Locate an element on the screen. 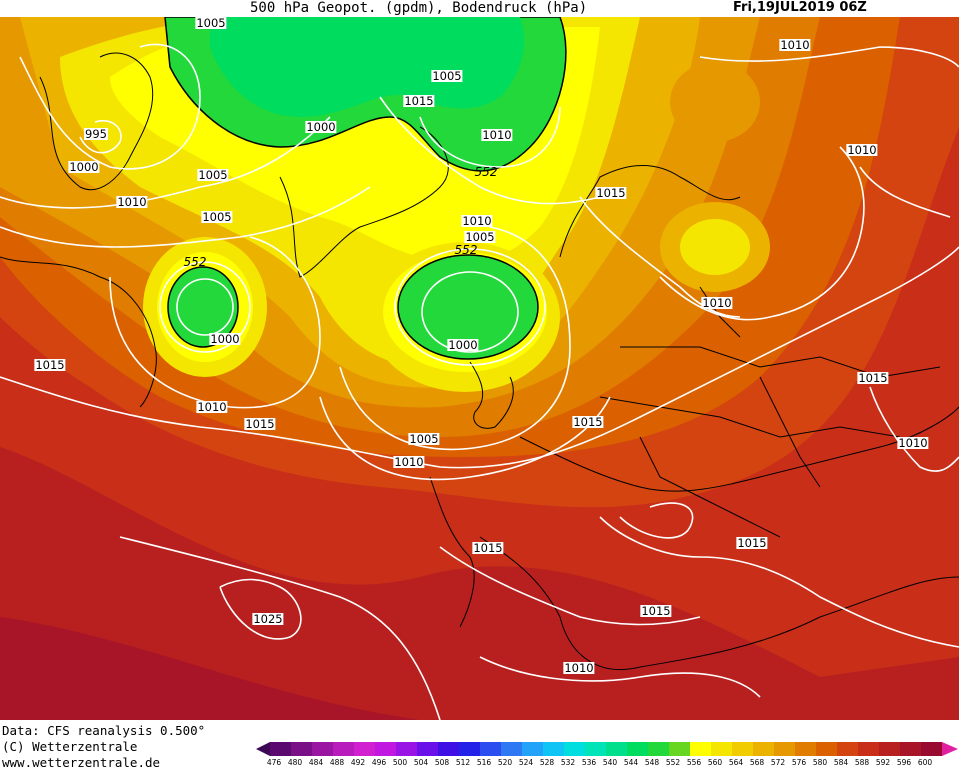 The height and width of the screenshot is (770, 959). isobar-1005-atlantic is located at coordinates (455, 338).